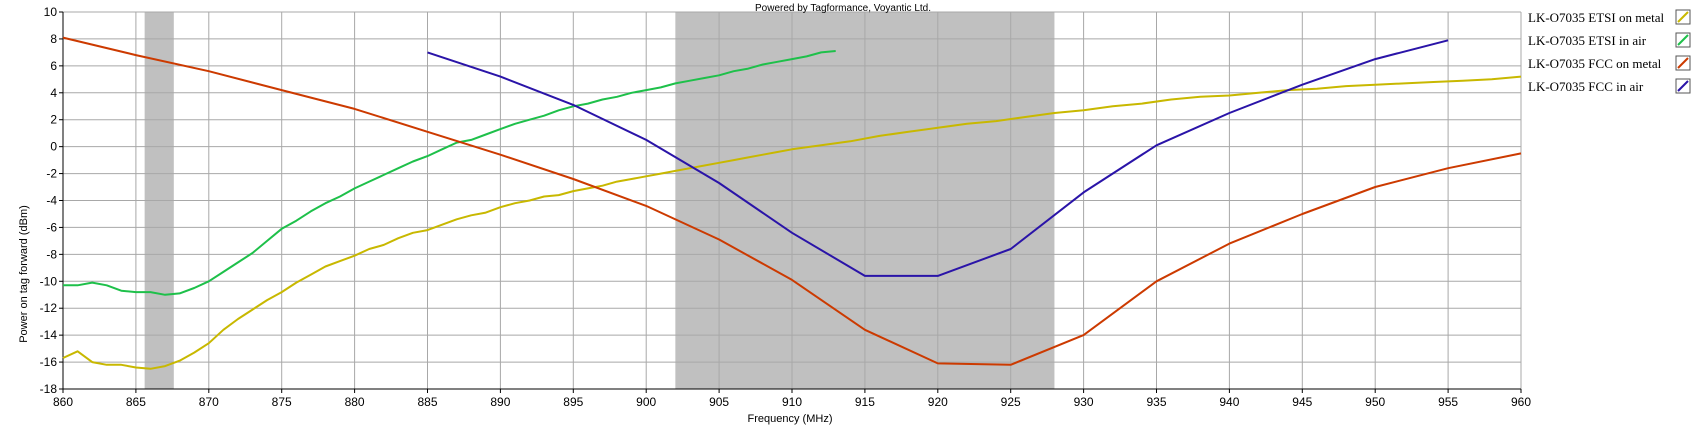  Describe the element at coordinates (719, 402) in the screenshot. I see `x-tick-label: 905` at that location.